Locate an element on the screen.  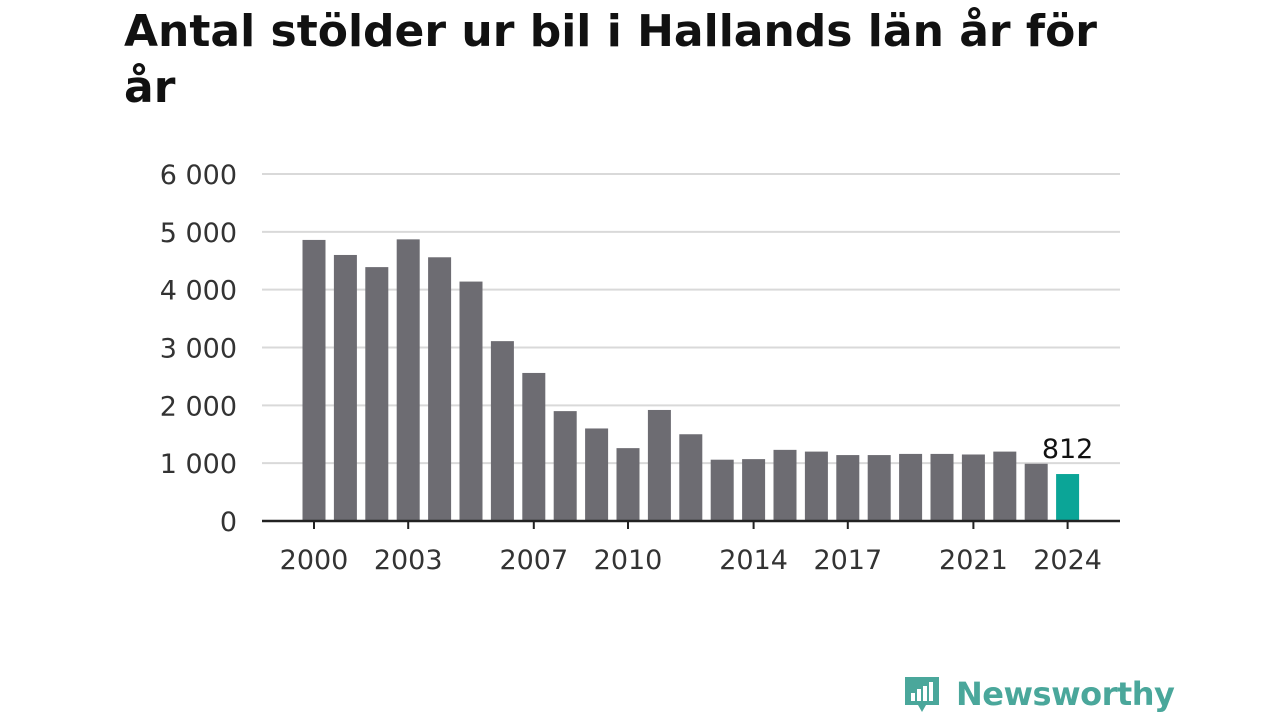
bar-2000 is located at coordinates (314, 380).